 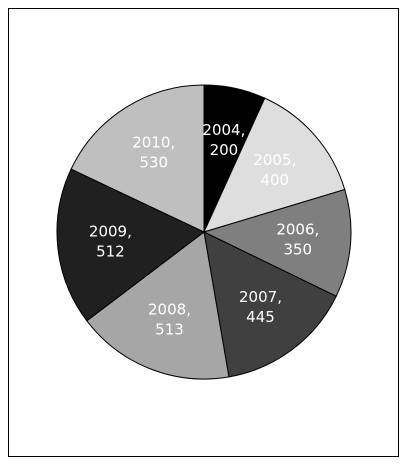 What do you see at coordinates (274, 160) in the screenshot?
I see `pie-label-year: 2005,` at bounding box center [274, 160].